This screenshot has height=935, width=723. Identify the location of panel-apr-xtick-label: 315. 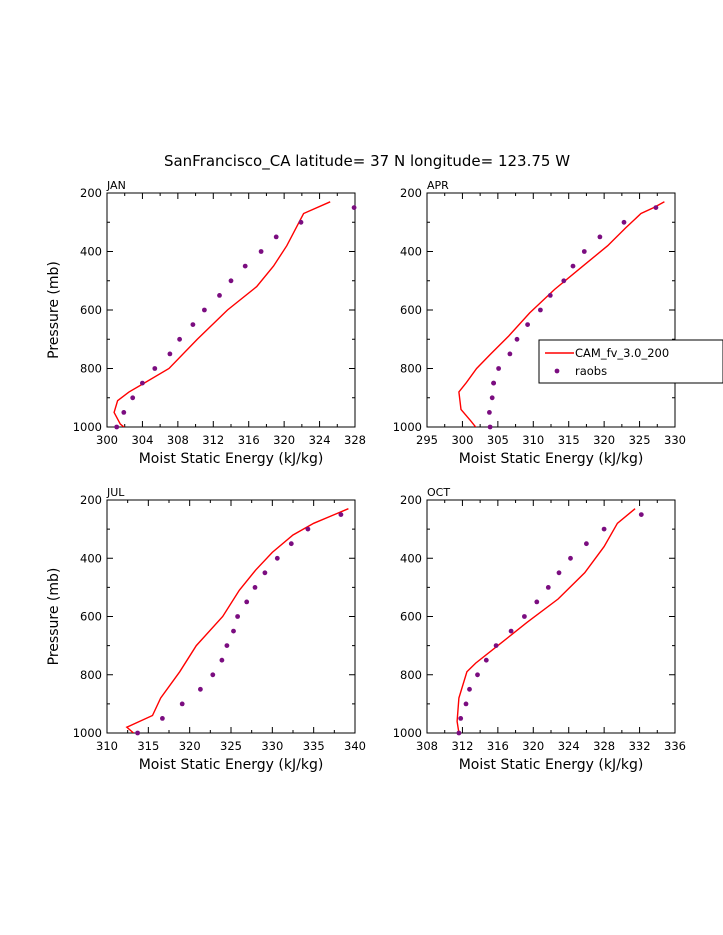
(569, 440).